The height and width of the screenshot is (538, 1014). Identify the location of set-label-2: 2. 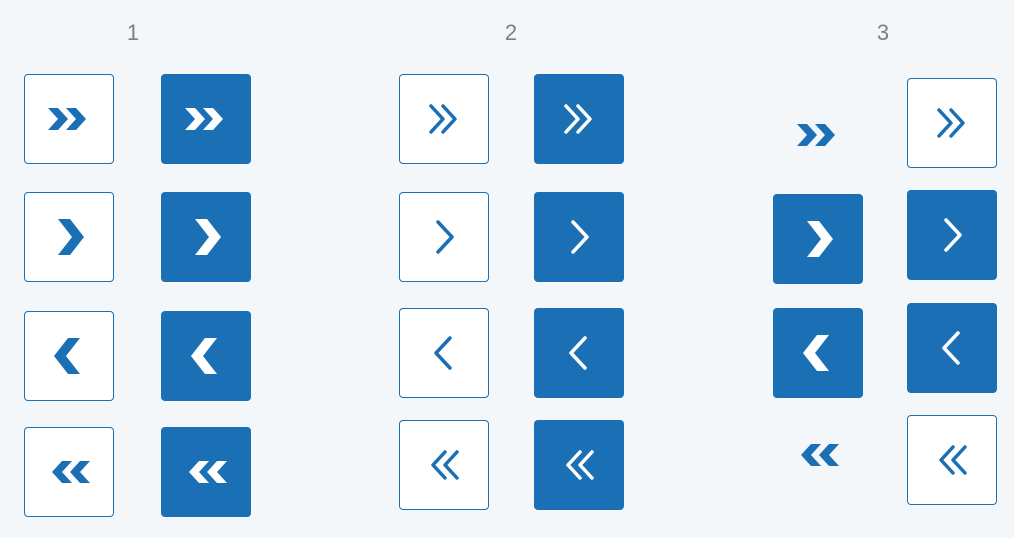
(511, 32).